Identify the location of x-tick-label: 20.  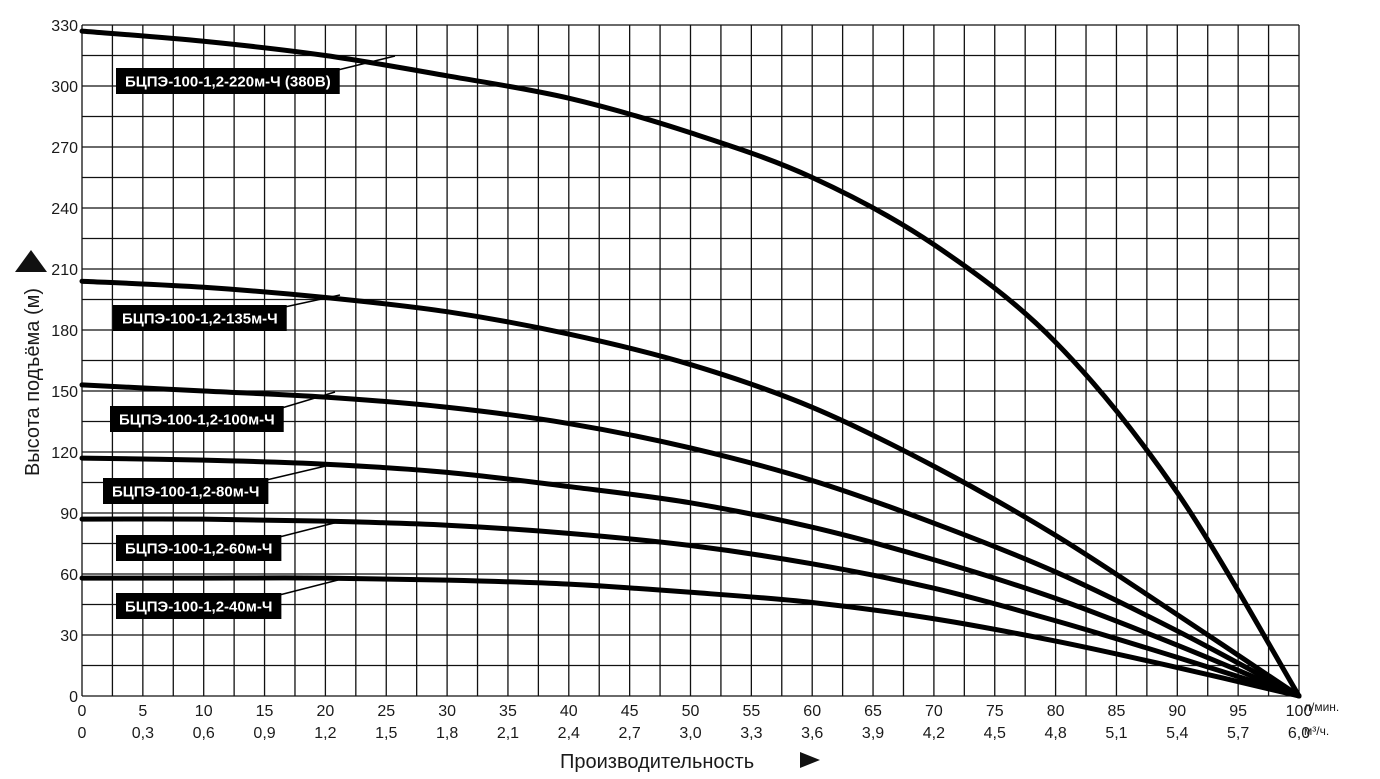
(326, 711).